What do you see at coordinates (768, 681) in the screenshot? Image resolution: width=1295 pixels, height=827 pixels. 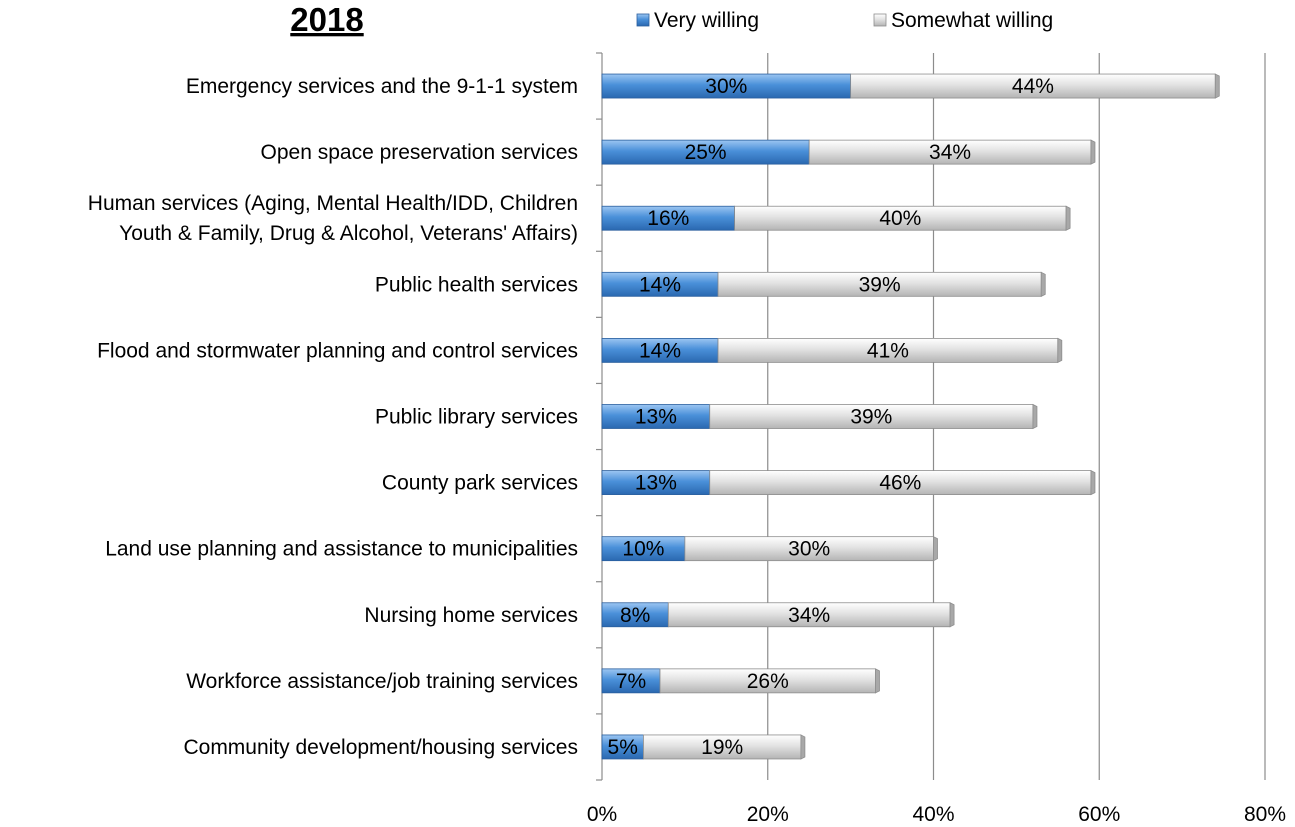 I see `data-label: 26%` at bounding box center [768, 681].